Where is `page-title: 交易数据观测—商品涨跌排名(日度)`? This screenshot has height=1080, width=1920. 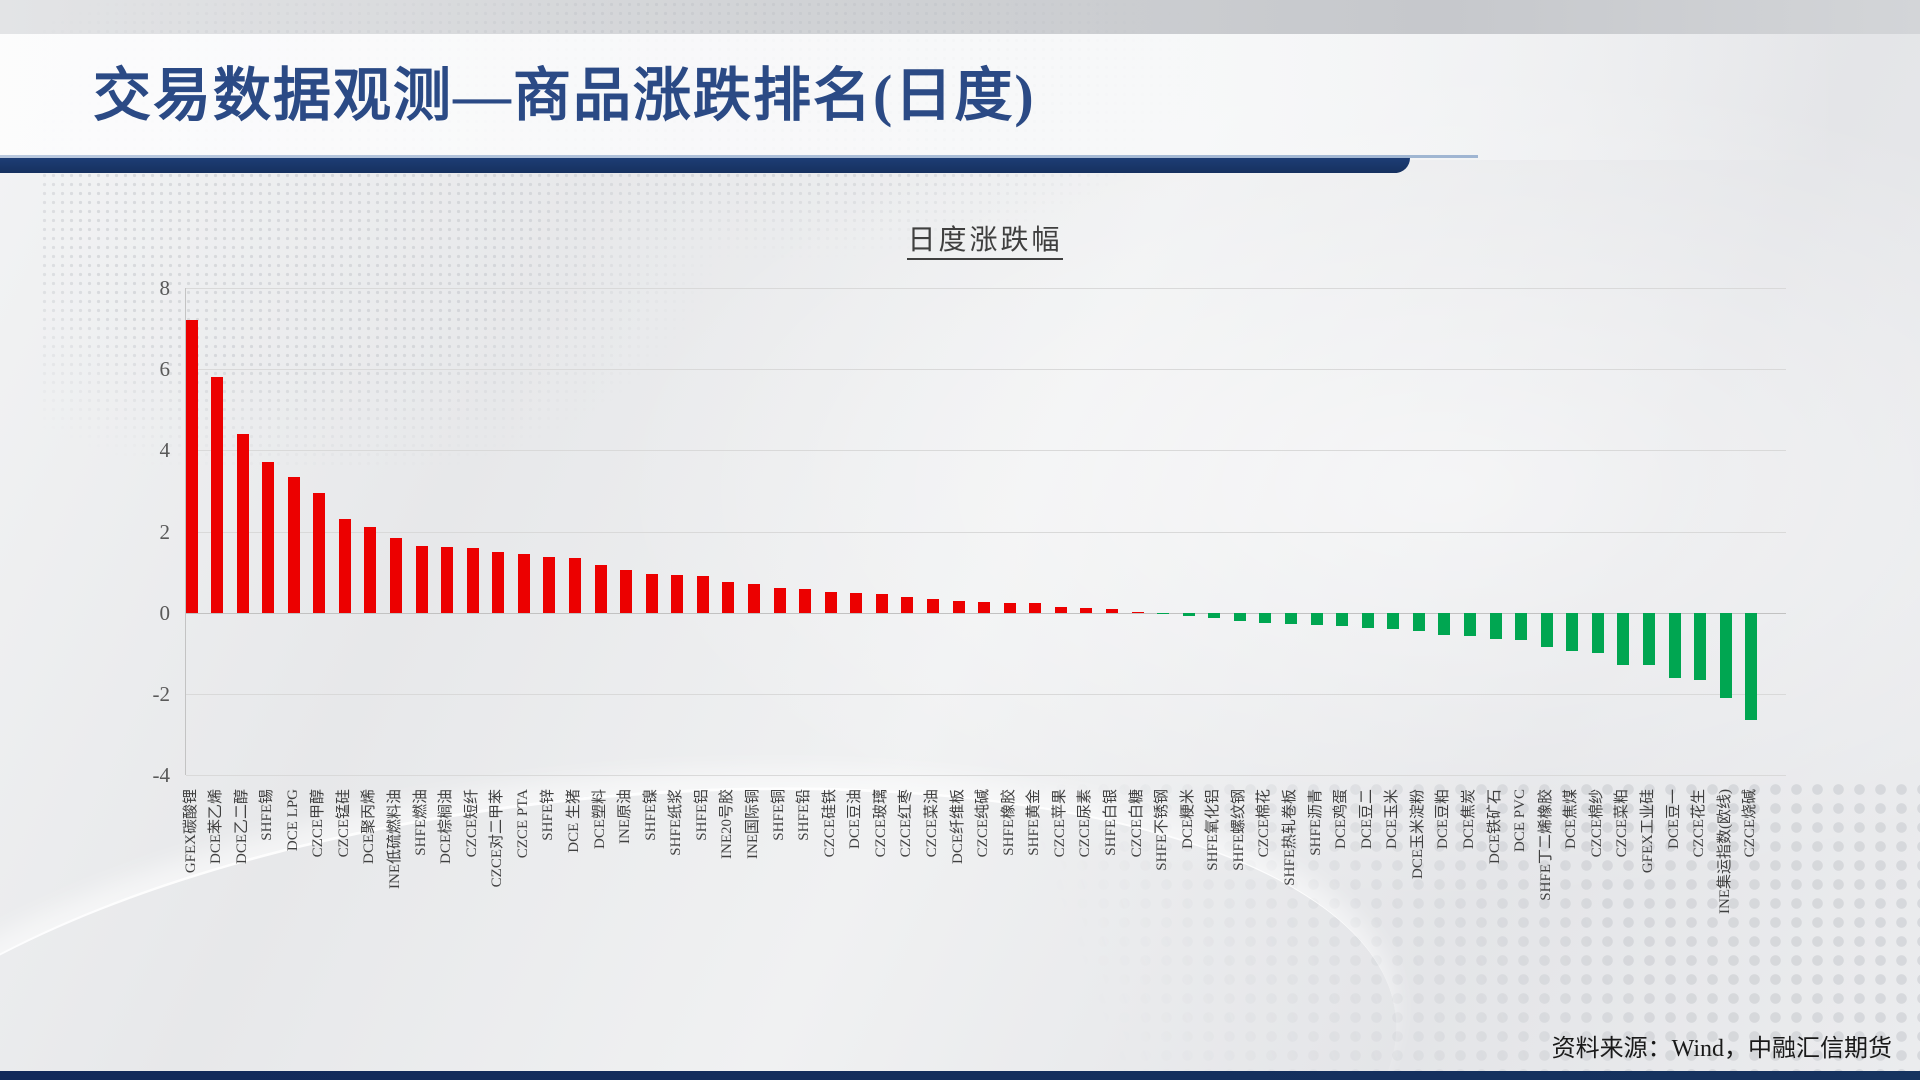
page-title: 交易数据观测—商品涨跌排名(日度) is located at coordinates (564, 95).